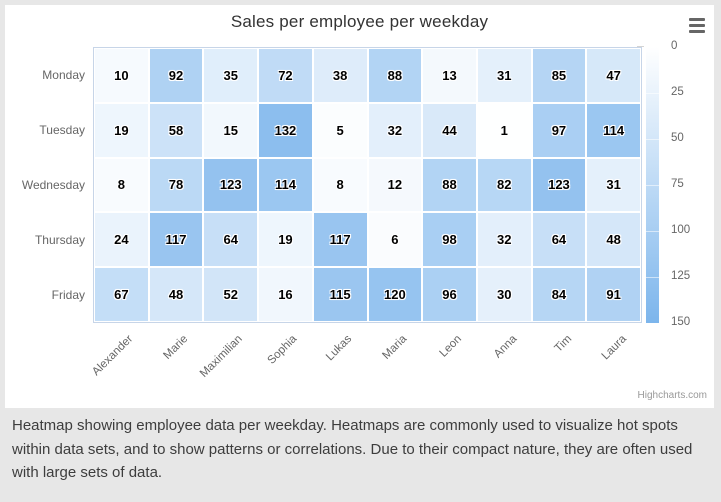 Image resolution: width=721 pixels, height=502 pixels. I want to click on heatmap-cell: 15, so click(231, 130).